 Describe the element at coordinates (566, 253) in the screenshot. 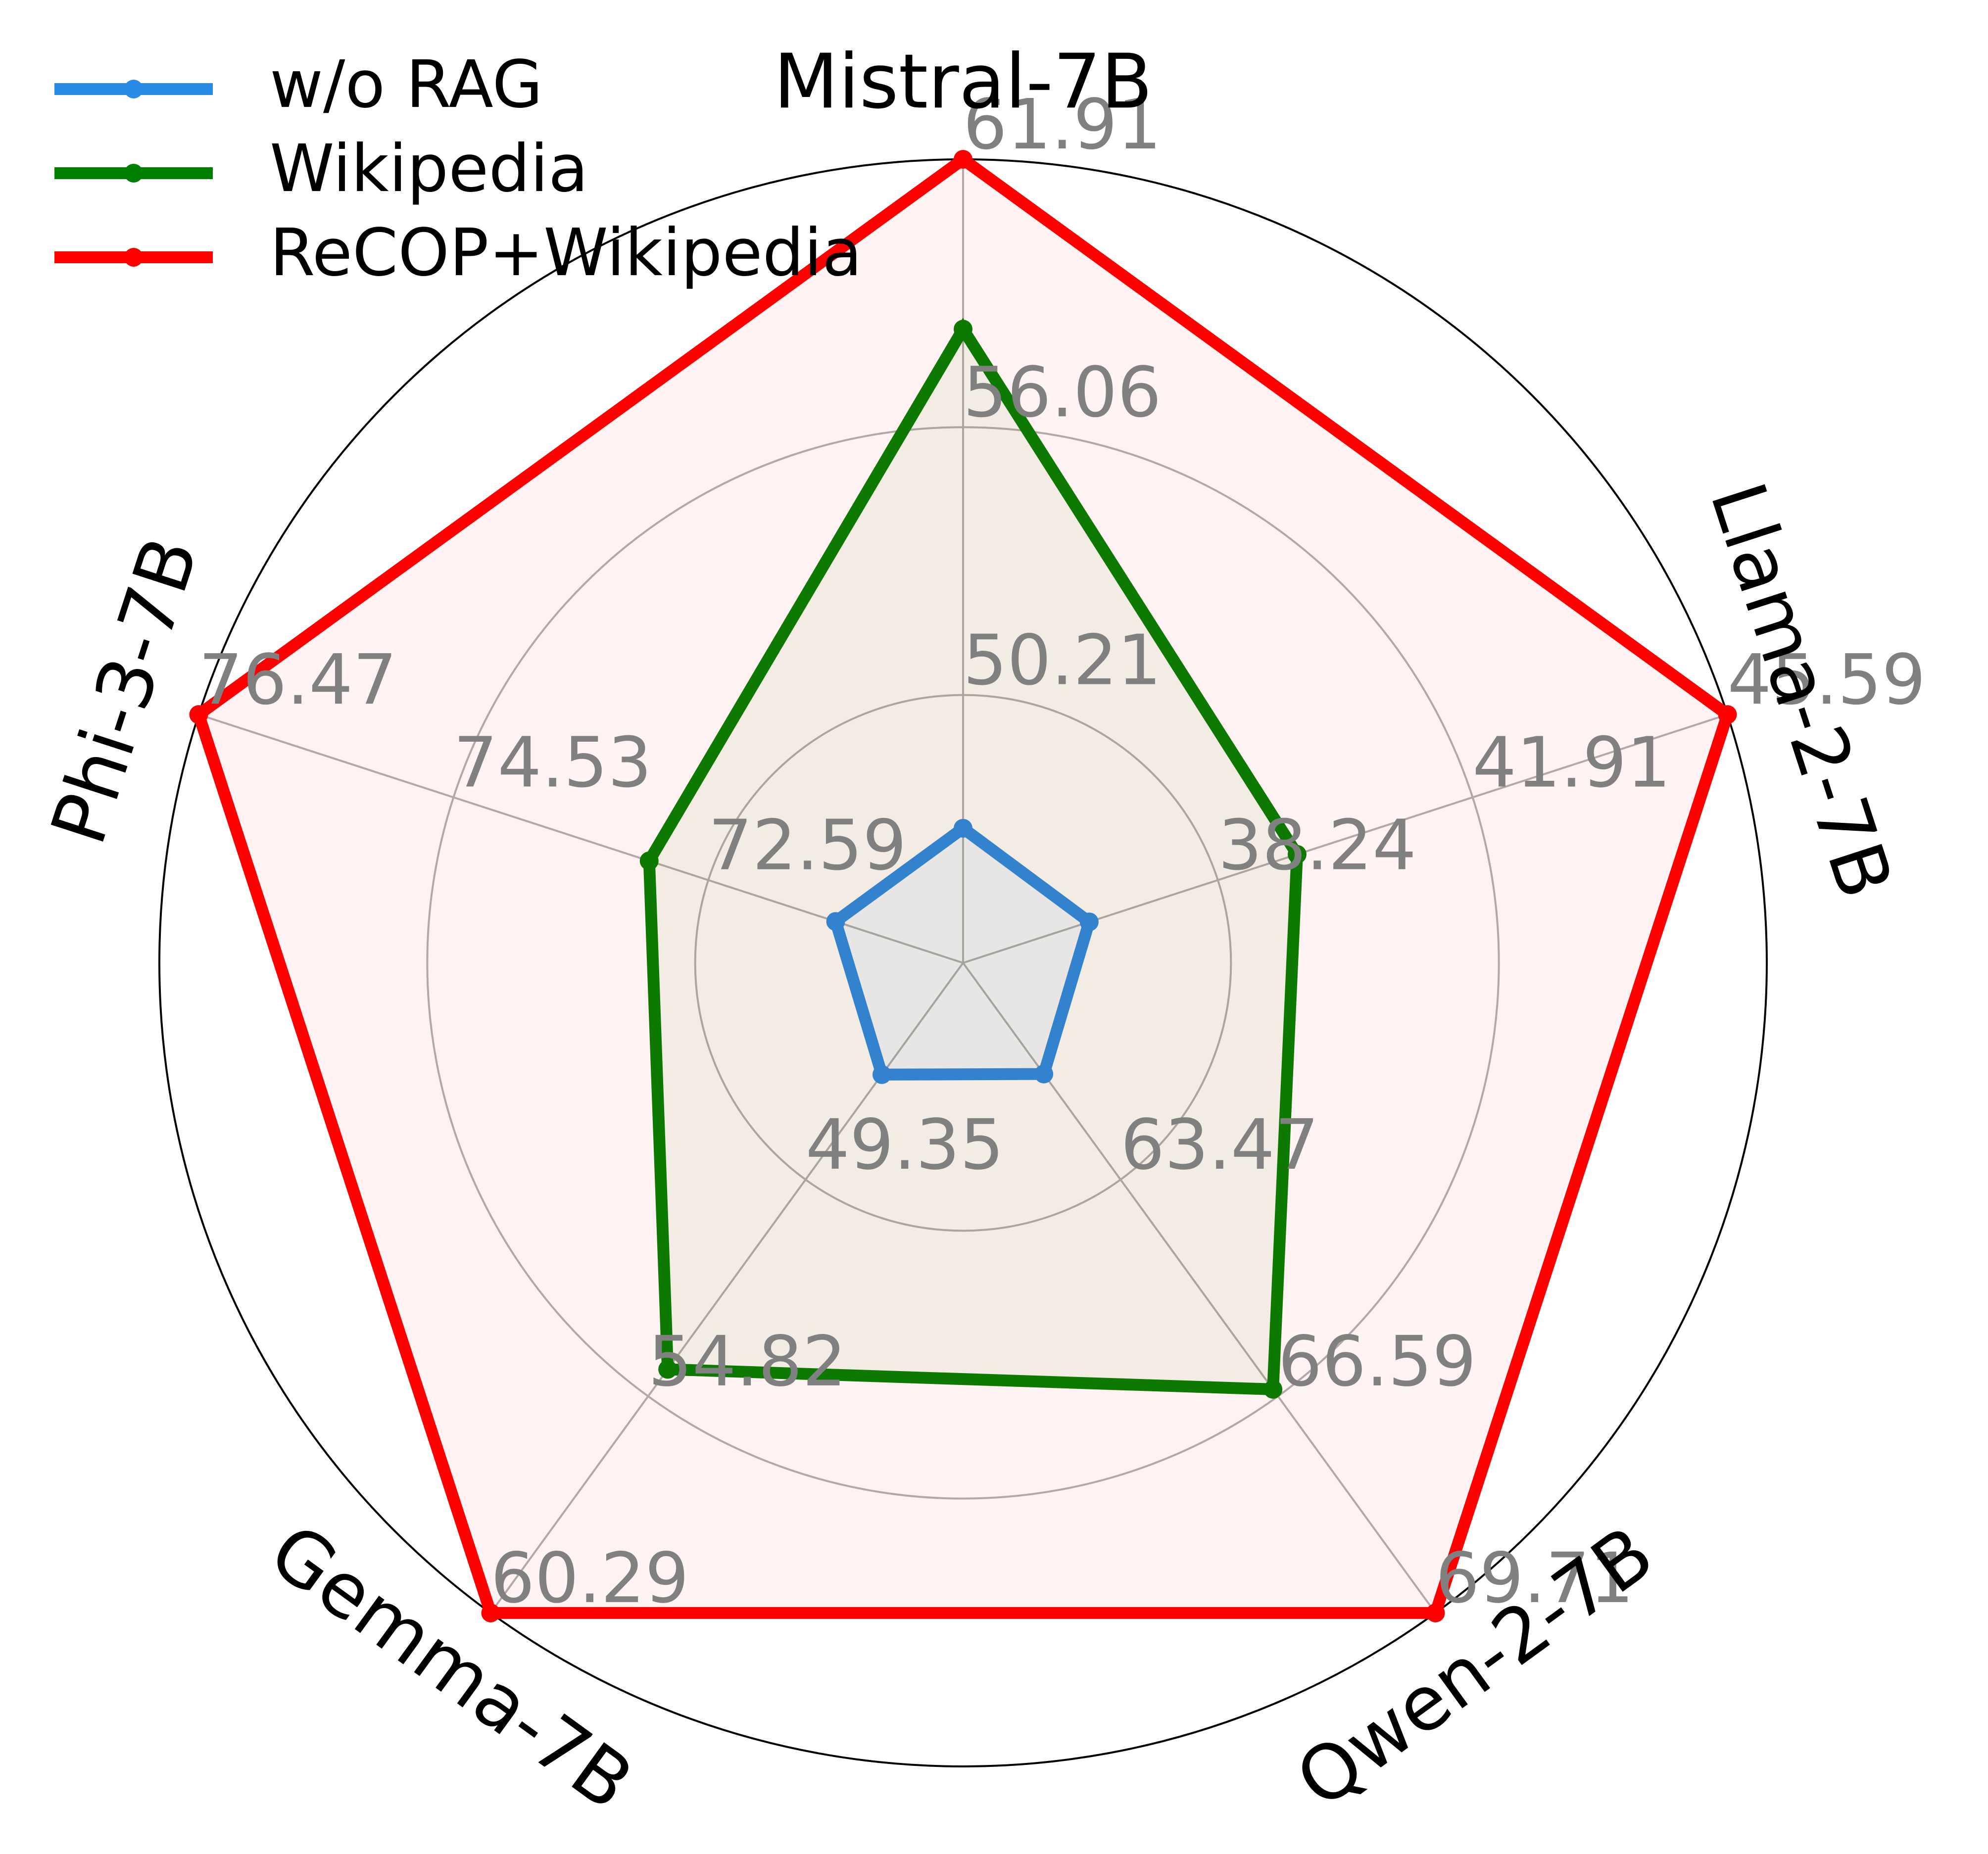

I see `legend-label: ReCOP+Wikipedia` at that location.